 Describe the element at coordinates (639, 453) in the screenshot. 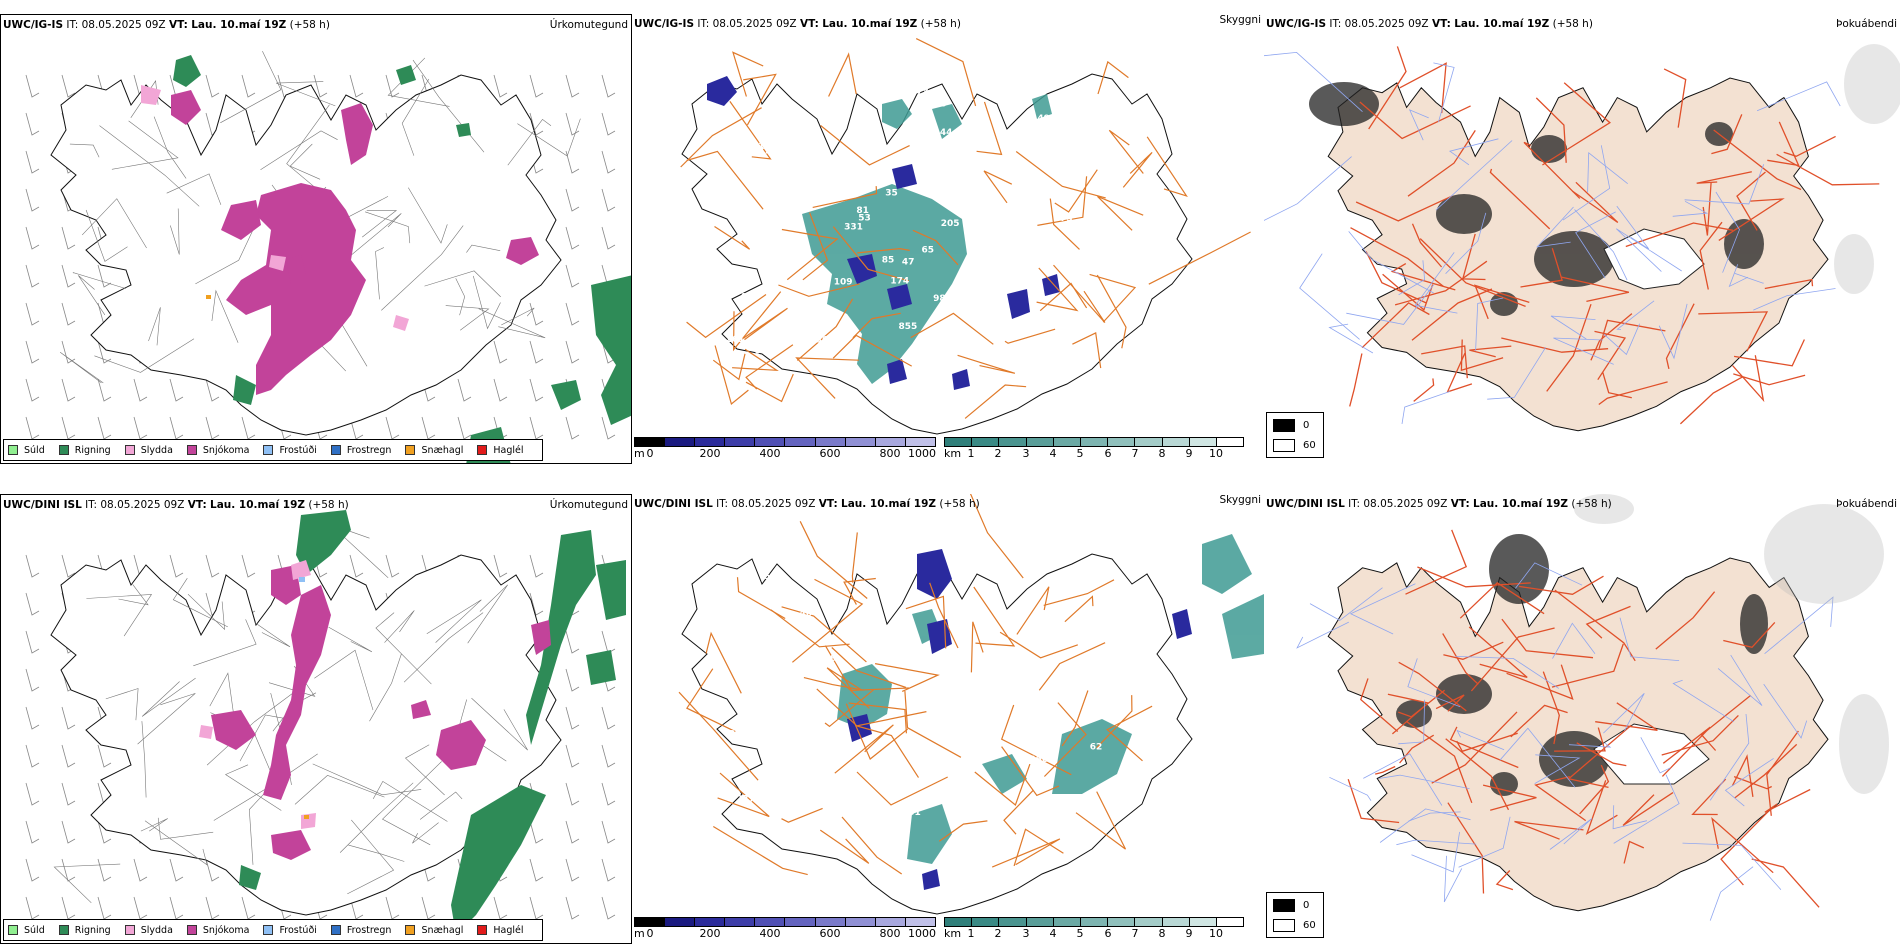

I see `colorbar-unit: m` at that location.